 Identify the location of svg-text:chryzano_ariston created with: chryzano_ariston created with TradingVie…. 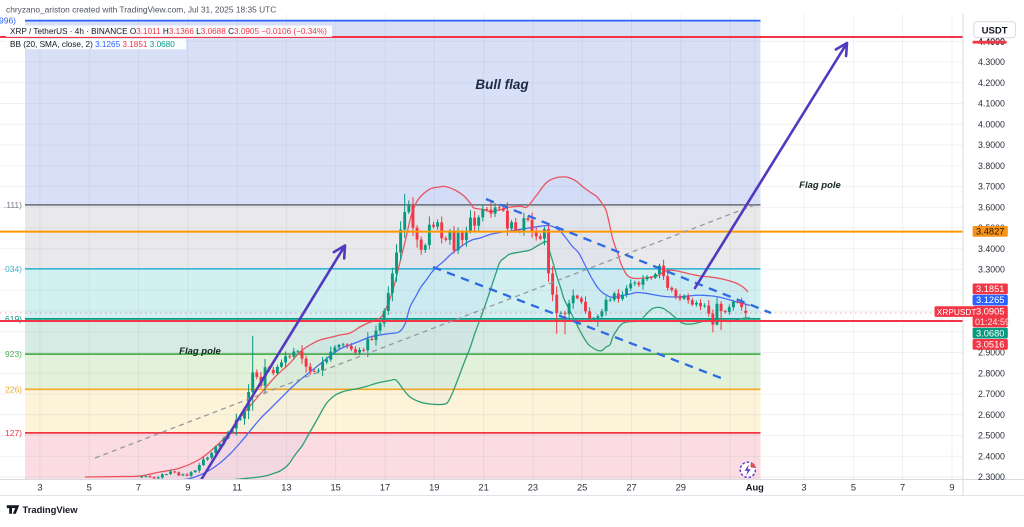
(141, 10).